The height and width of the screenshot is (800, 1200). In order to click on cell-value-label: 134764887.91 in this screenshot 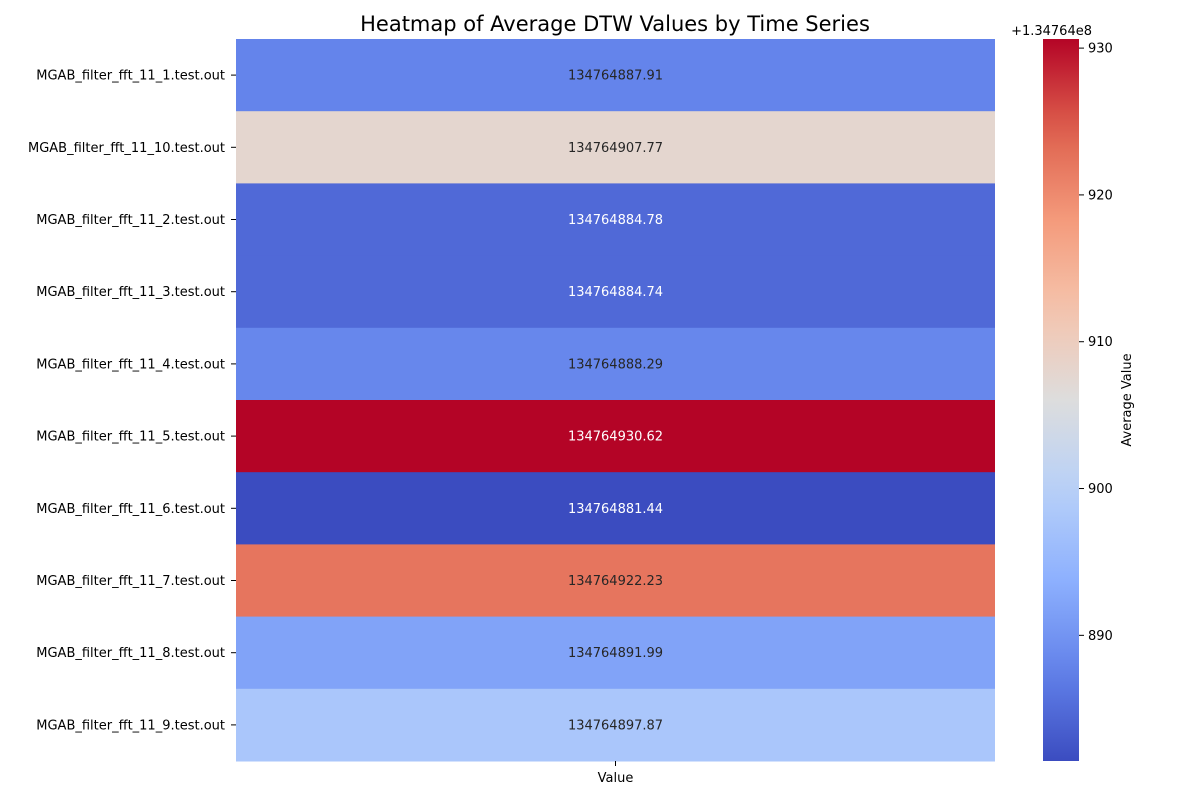, I will do `click(615, 76)`.